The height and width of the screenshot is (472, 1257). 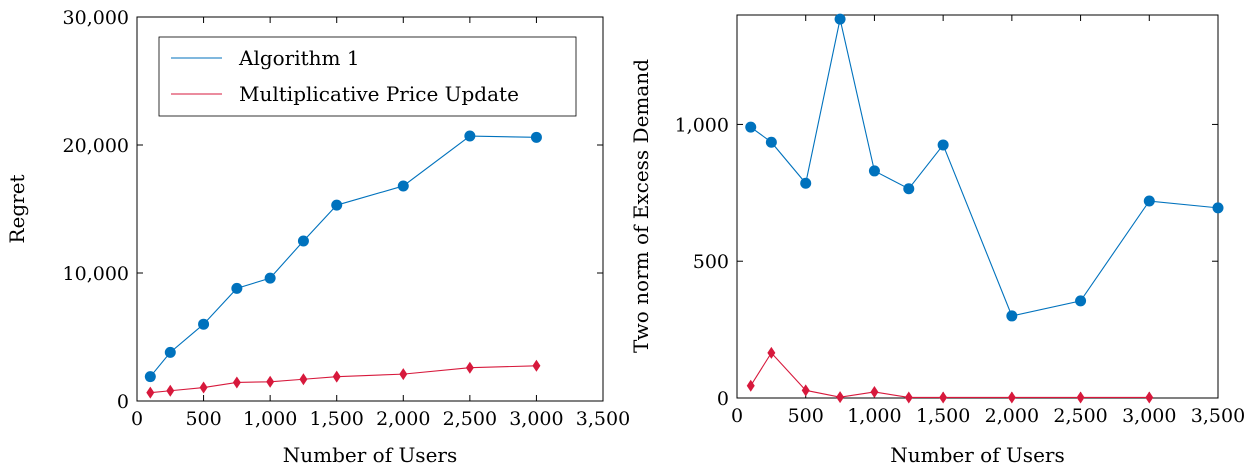 What do you see at coordinates (96, 146) in the screenshot?
I see `y-tick-label: 20,000` at bounding box center [96, 146].